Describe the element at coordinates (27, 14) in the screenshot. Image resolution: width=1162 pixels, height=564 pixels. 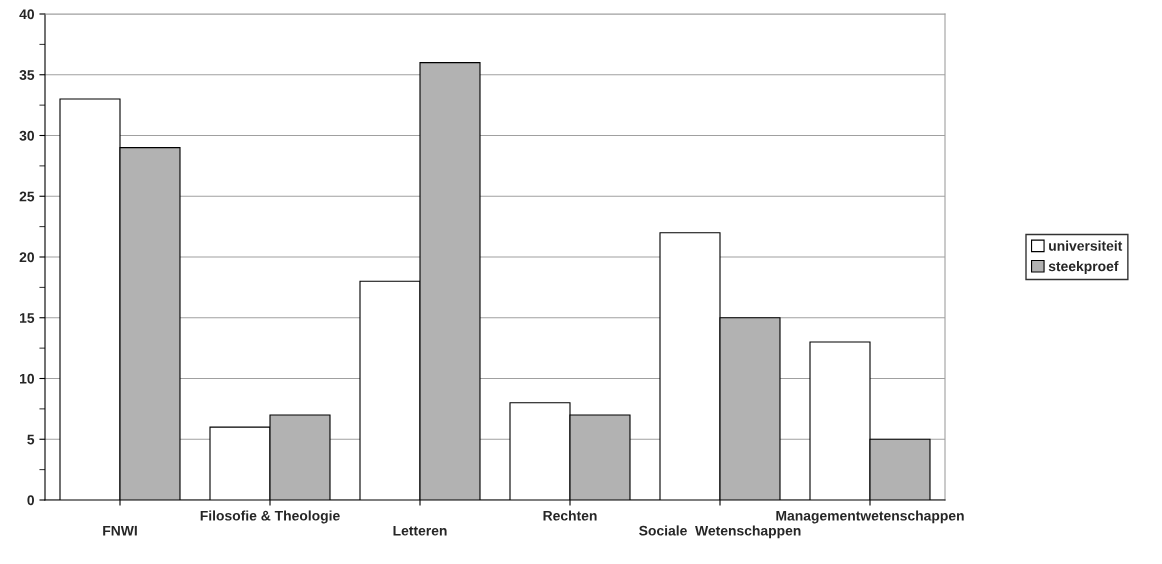
I see `y-tick-label: 40` at that location.